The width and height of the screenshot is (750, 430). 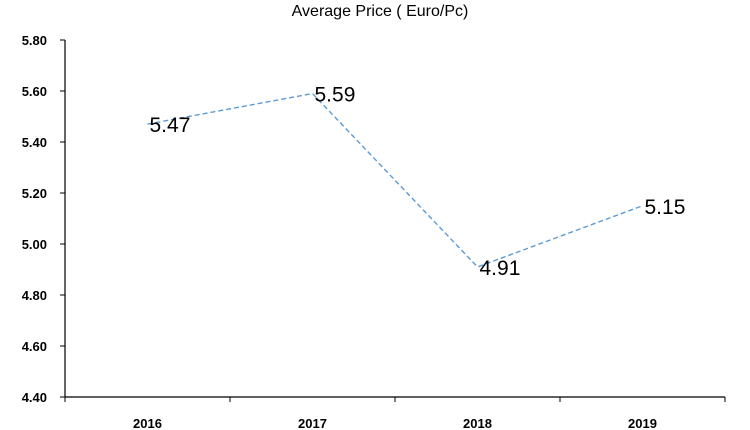 I want to click on x-tick-label: 2016, so click(x=147, y=423).